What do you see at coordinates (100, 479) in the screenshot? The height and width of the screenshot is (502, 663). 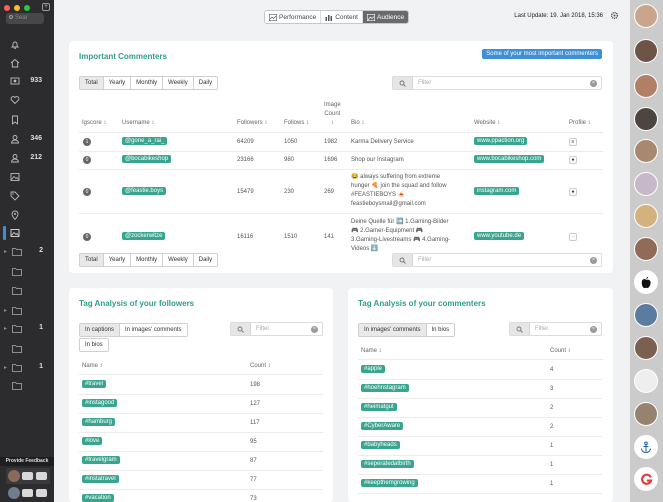 I see `hashtag: #instatravel` at bounding box center [100, 479].